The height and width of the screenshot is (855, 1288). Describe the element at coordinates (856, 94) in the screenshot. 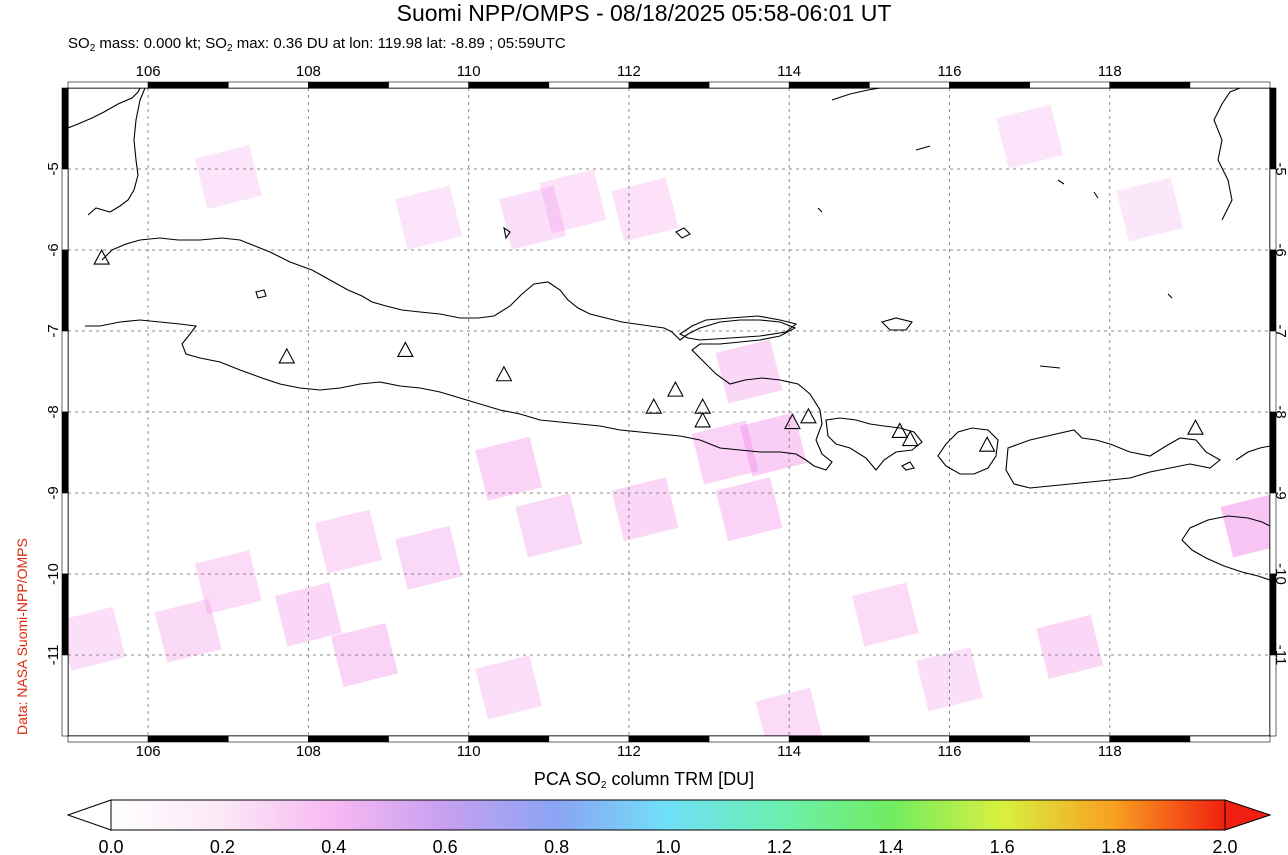

I see `borneo-coast` at that location.